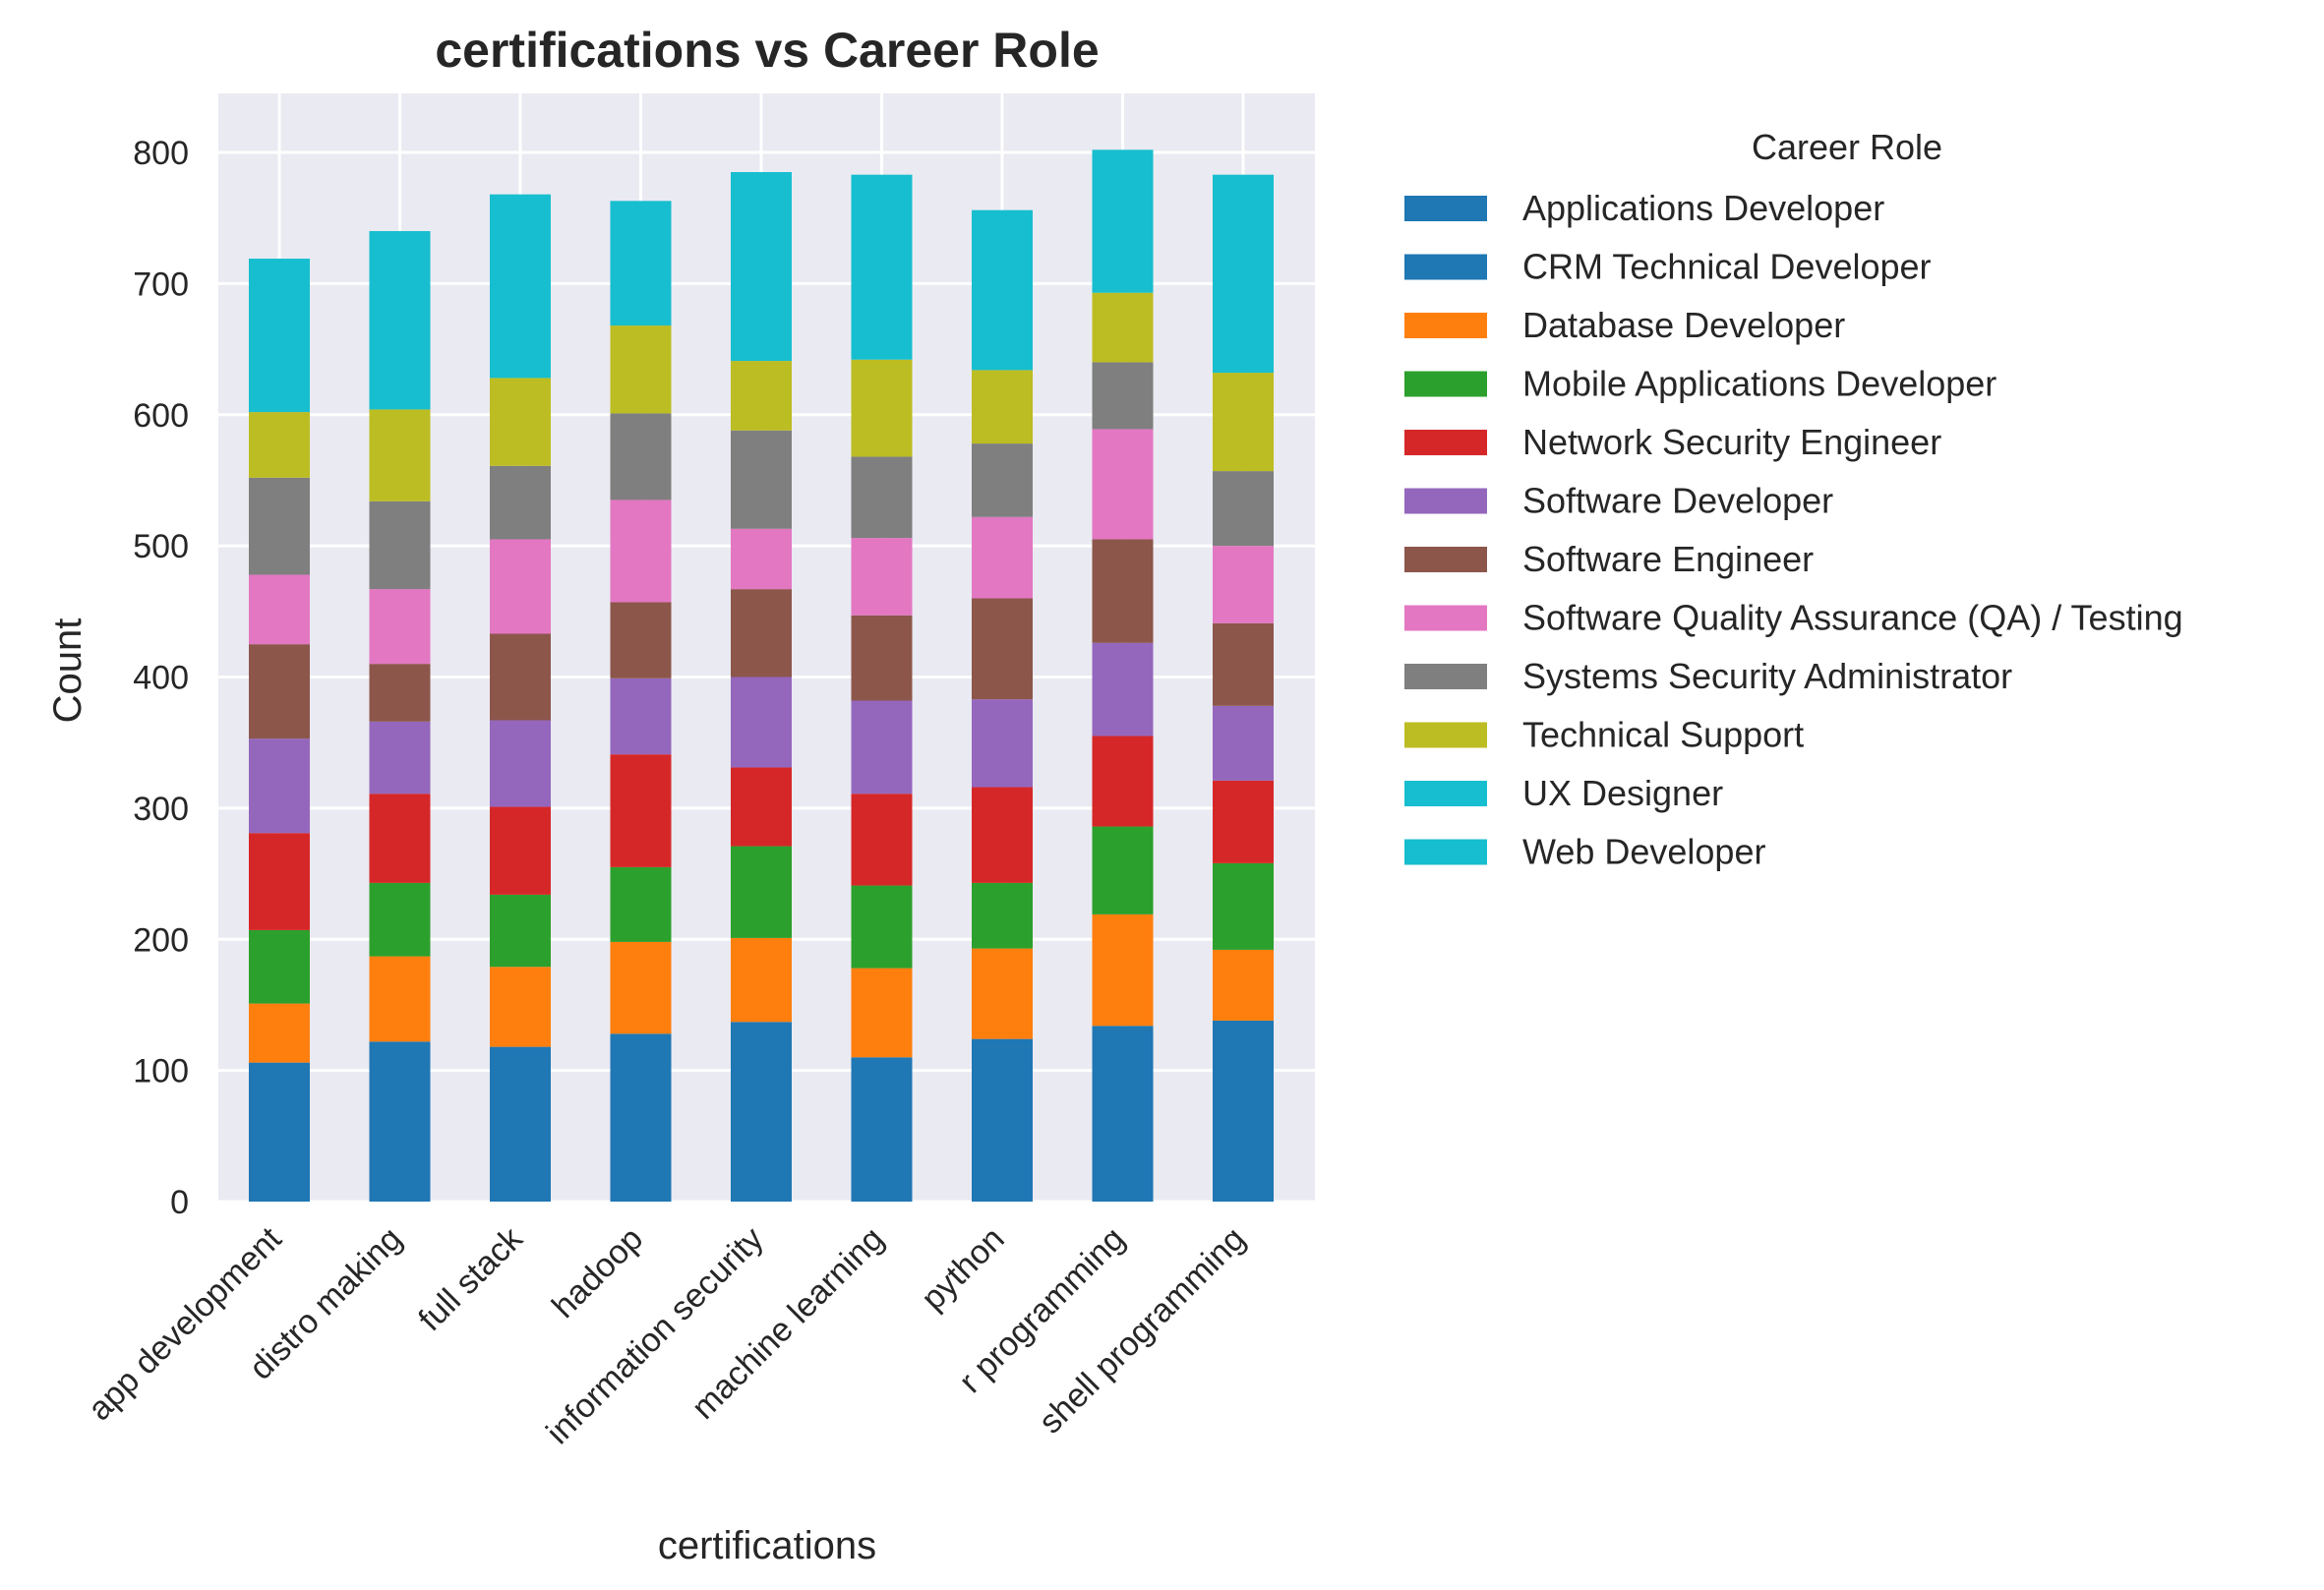 This screenshot has height=1590, width=2324. Describe the element at coordinates (767, 1546) in the screenshot. I see `x-axis-label: certifications` at that location.